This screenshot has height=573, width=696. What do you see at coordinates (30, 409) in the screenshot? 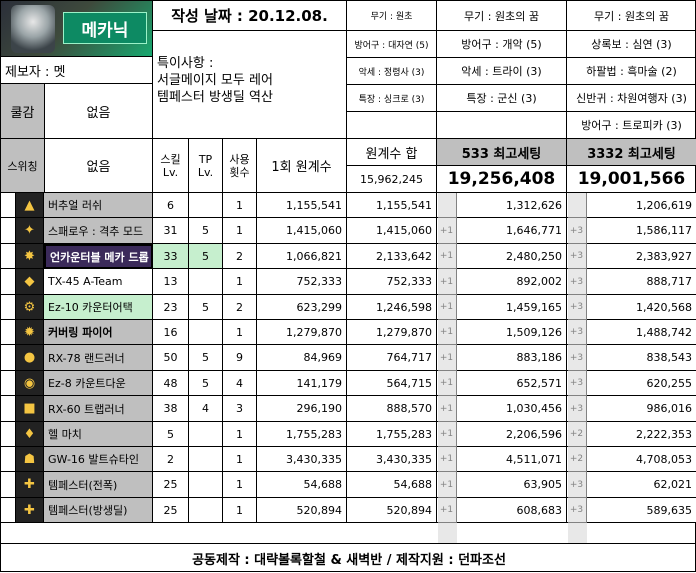
I see `trap-runner-icon: ■` at bounding box center [30, 409].